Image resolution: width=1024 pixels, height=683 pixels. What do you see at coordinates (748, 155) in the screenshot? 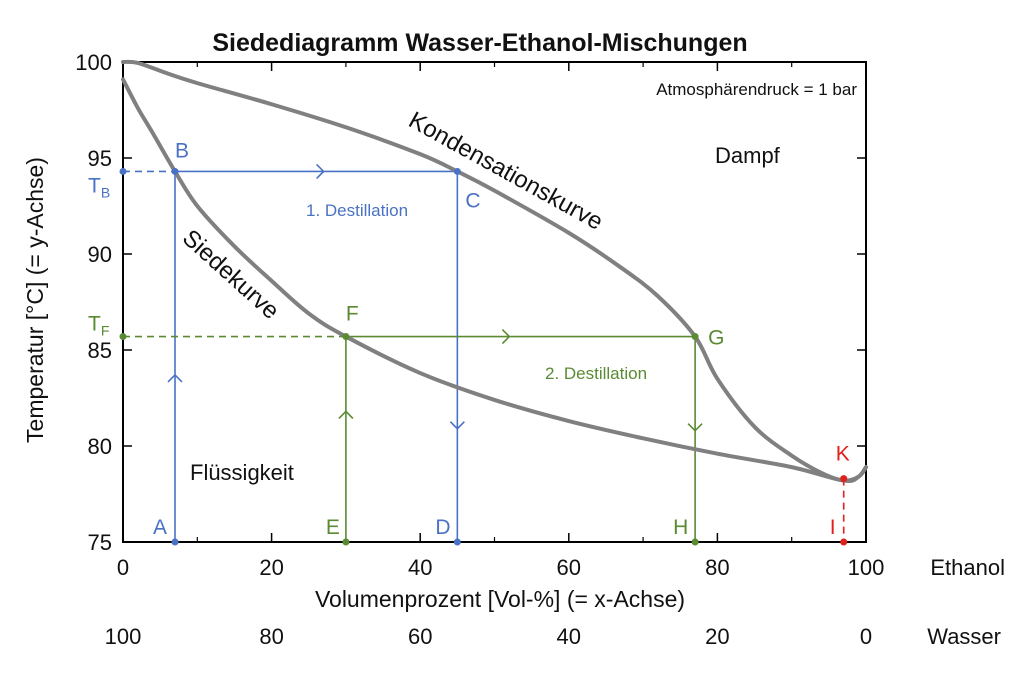
I see `region-label-vapor: Dampf` at bounding box center [748, 155].